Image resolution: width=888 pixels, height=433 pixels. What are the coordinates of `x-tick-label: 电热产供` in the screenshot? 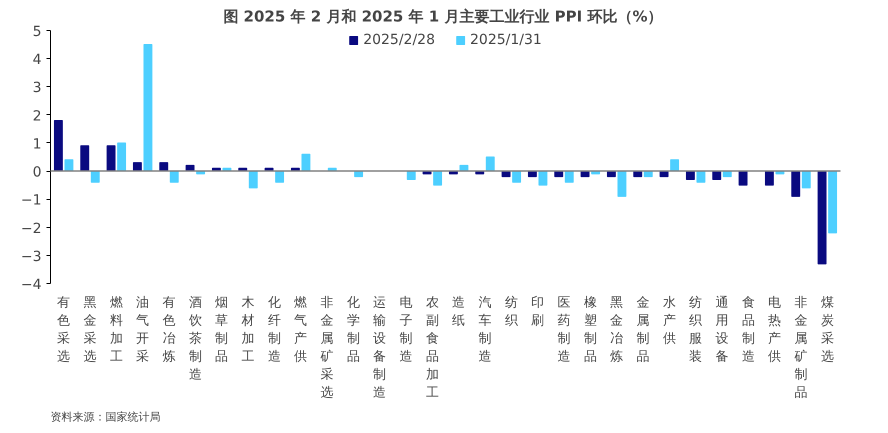 It's located at (775, 330).